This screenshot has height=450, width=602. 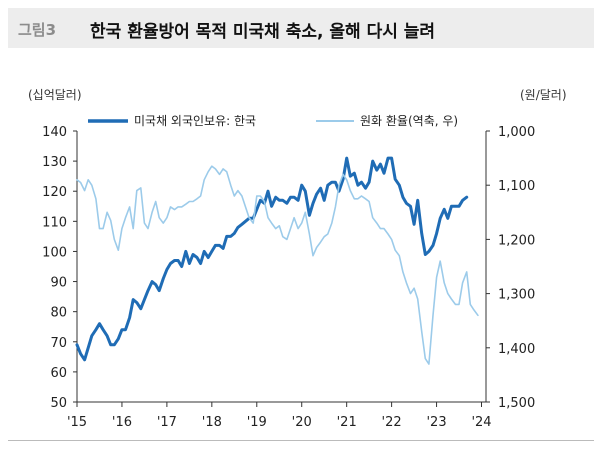 I want to click on title-bar: 그림3 한국 환율방어 목적 미국채 축소, 올해 다시 늘려, so click(x=301, y=28).